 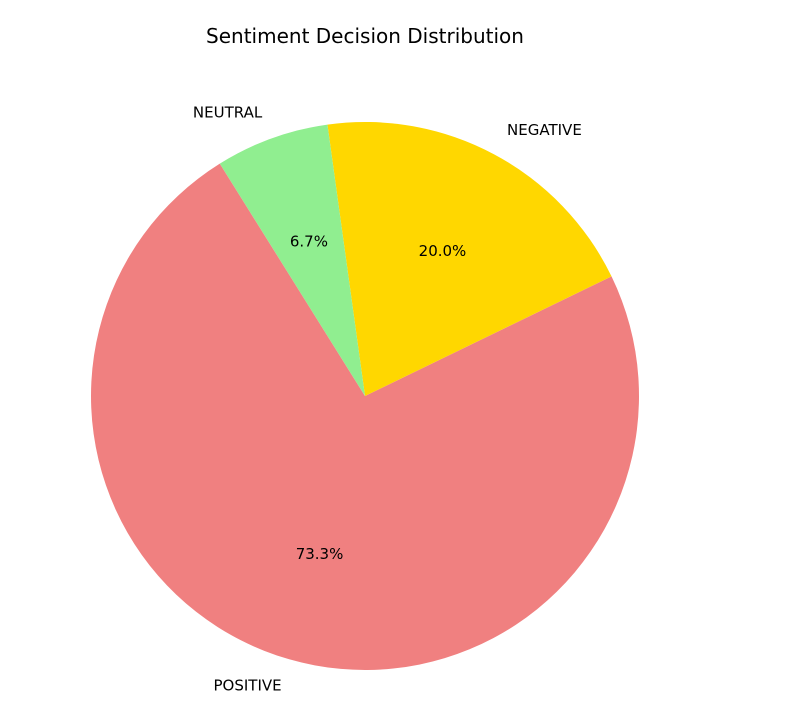 What do you see at coordinates (365, 36) in the screenshot?
I see `chart-title: Sentiment Decision Distribution` at bounding box center [365, 36].